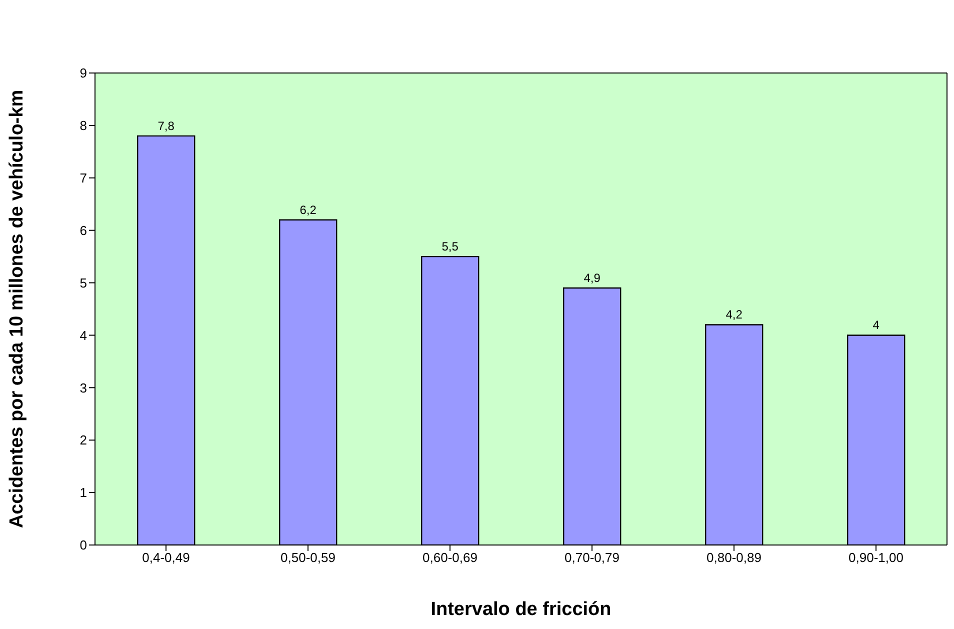 The width and height of the screenshot is (954, 629). Describe the element at coordinates (83, 126) in the screenshot. I see `y-tick-label: 8` at that location.